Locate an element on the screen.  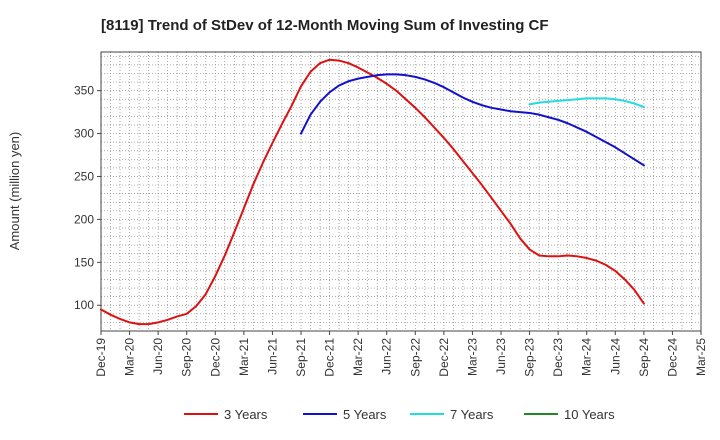
x-tick-label: Jun-20 is located at coordinates (158, 356).